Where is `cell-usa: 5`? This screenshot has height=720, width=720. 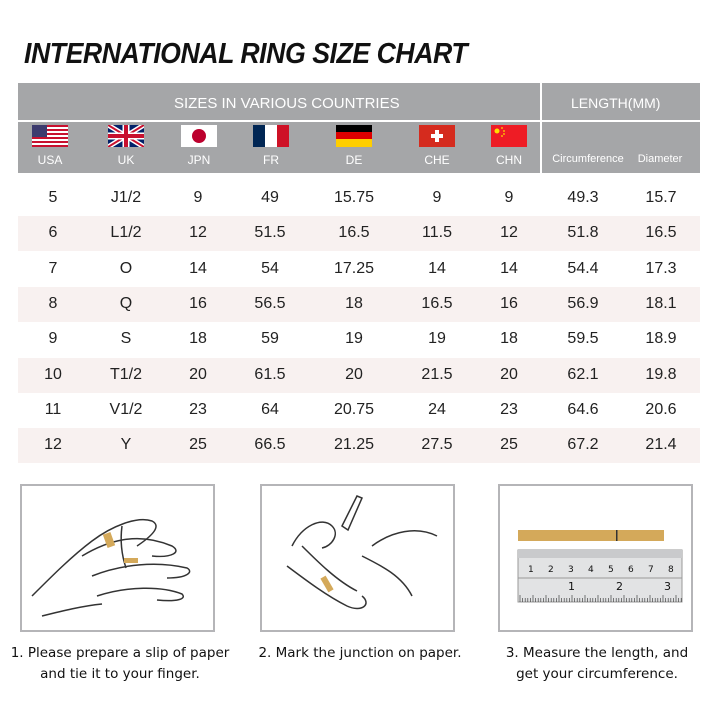
cell-usa: 5 is located at coordinates (53, 197).